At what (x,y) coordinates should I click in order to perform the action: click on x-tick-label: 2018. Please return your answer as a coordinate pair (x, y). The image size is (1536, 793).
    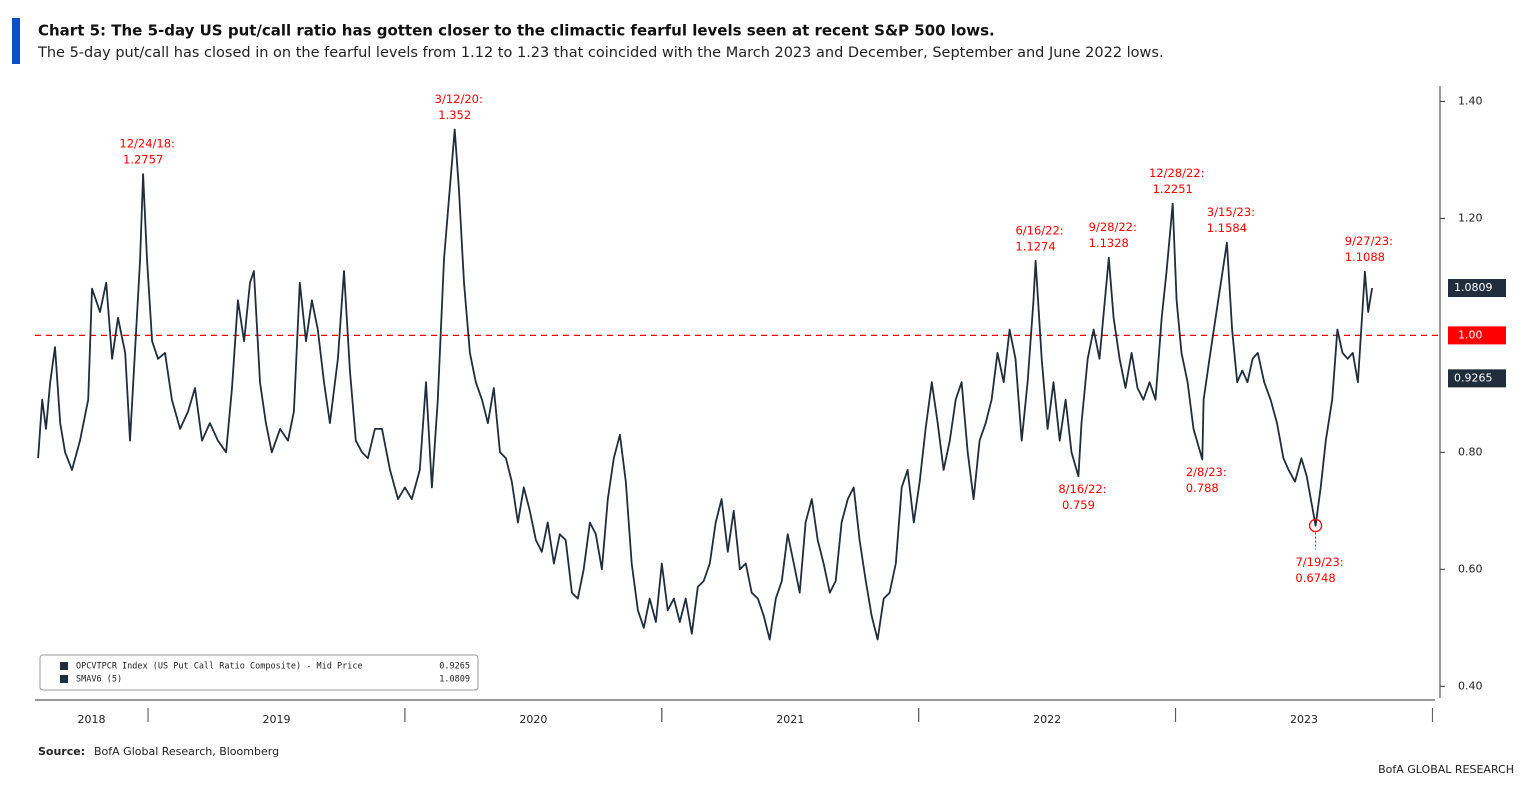
    Looking at the image, I should click on (92, 719).